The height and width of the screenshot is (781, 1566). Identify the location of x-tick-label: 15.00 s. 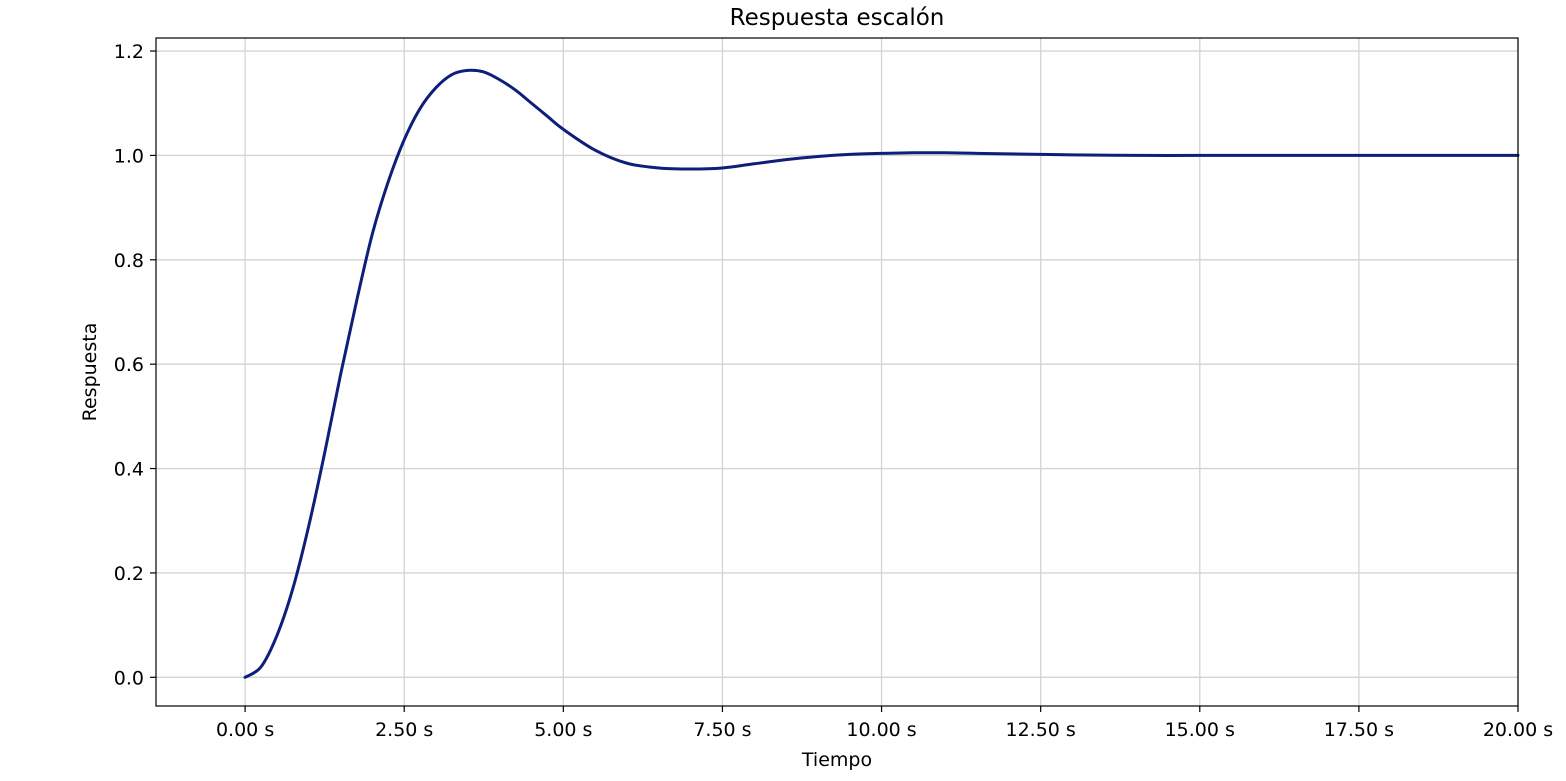
(1200, 730).